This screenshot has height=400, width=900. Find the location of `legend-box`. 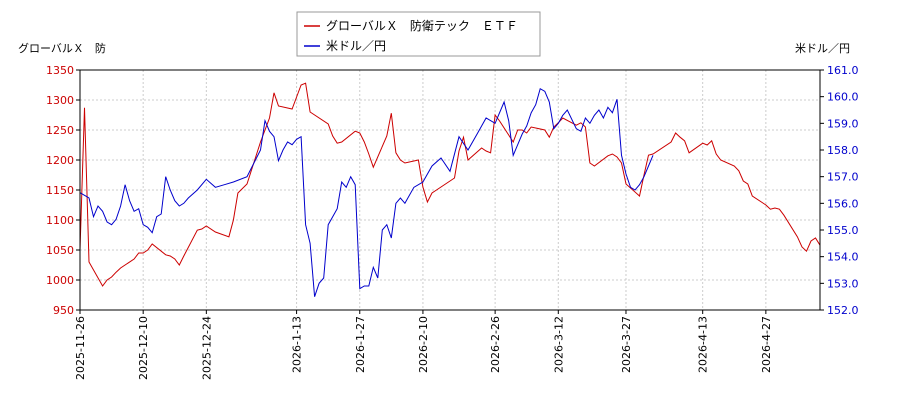

legend-box is located at coordinates (418, 34).